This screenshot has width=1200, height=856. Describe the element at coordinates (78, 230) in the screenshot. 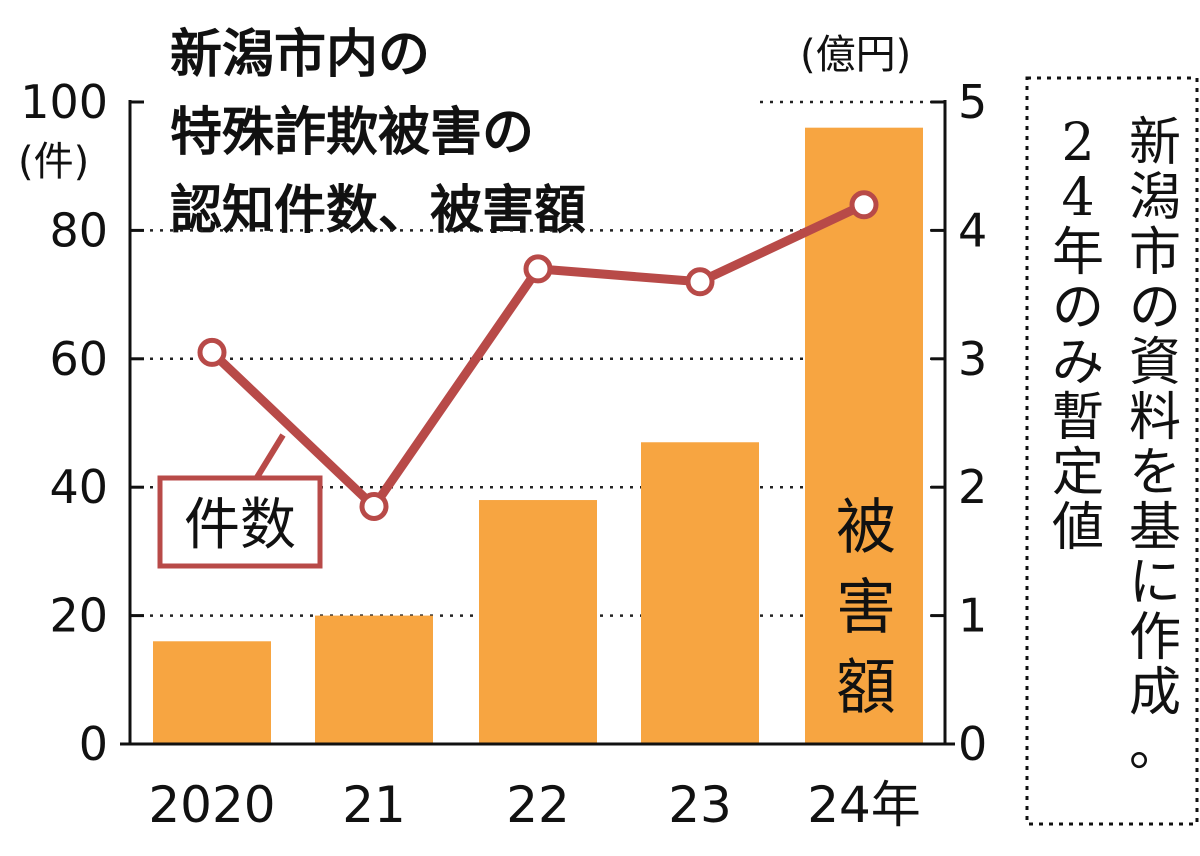

I see `y-left-tick-label: 80` at that location.